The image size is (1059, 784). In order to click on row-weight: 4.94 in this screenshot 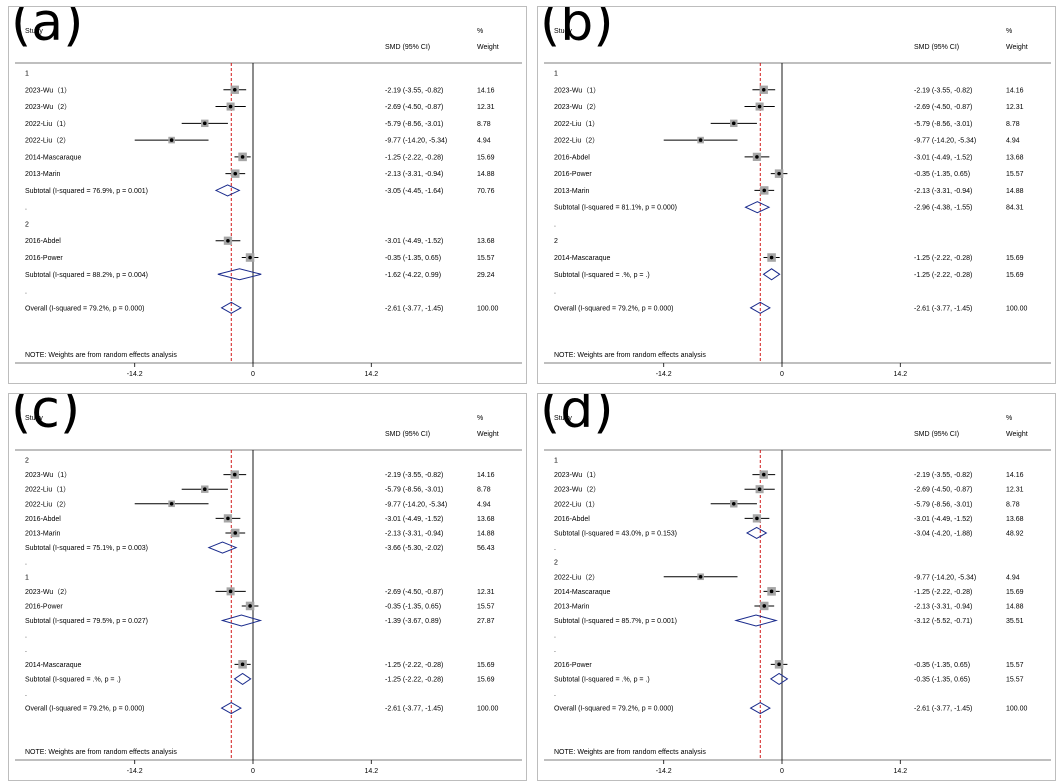, I will do `click(1013, 141)`.